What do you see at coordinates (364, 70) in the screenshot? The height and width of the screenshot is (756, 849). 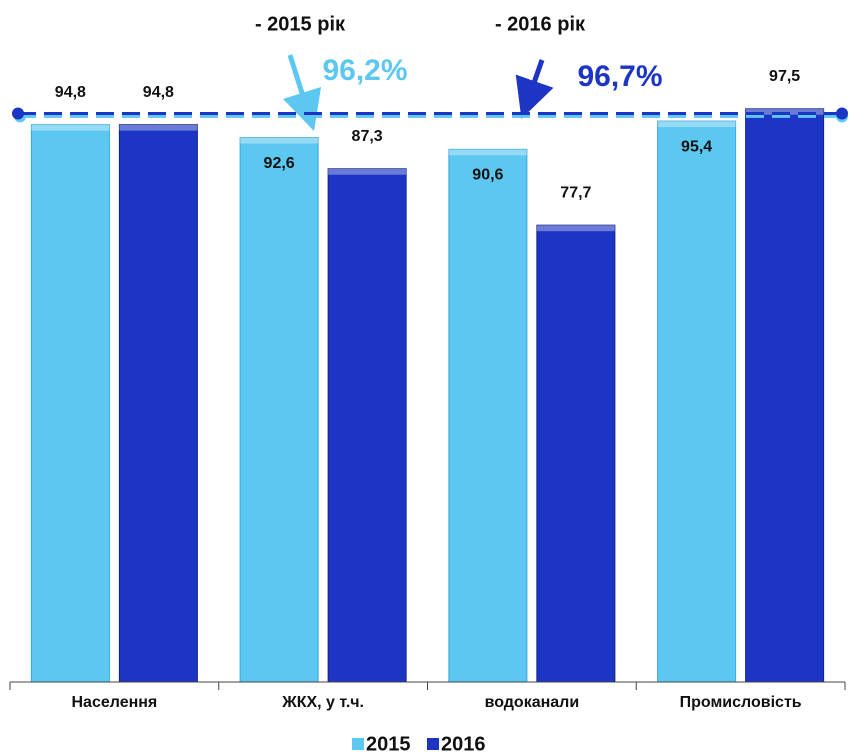 I see `reference-label: 96,2%` at bounding box center [364, 70].